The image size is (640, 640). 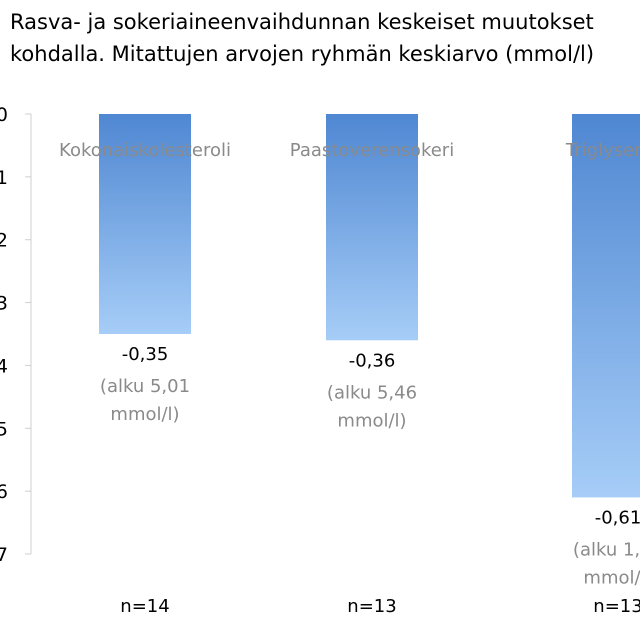 I want to click on y-tick-label: 6, so click(x=4, y=492).